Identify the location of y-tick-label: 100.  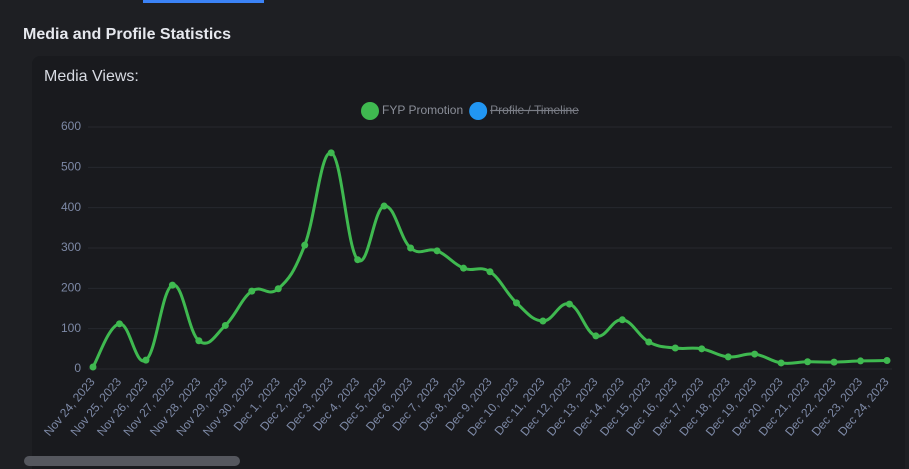
(71, 328).